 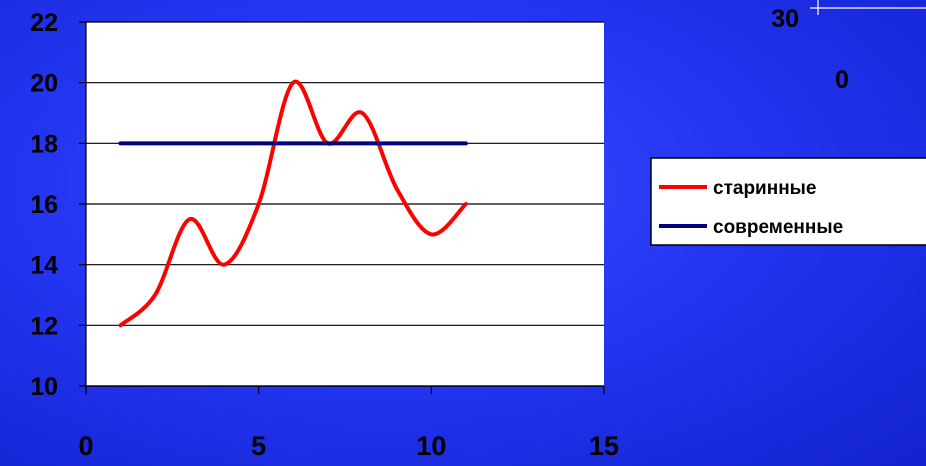 I want to click on legend-box, so click(x=788, y=201).